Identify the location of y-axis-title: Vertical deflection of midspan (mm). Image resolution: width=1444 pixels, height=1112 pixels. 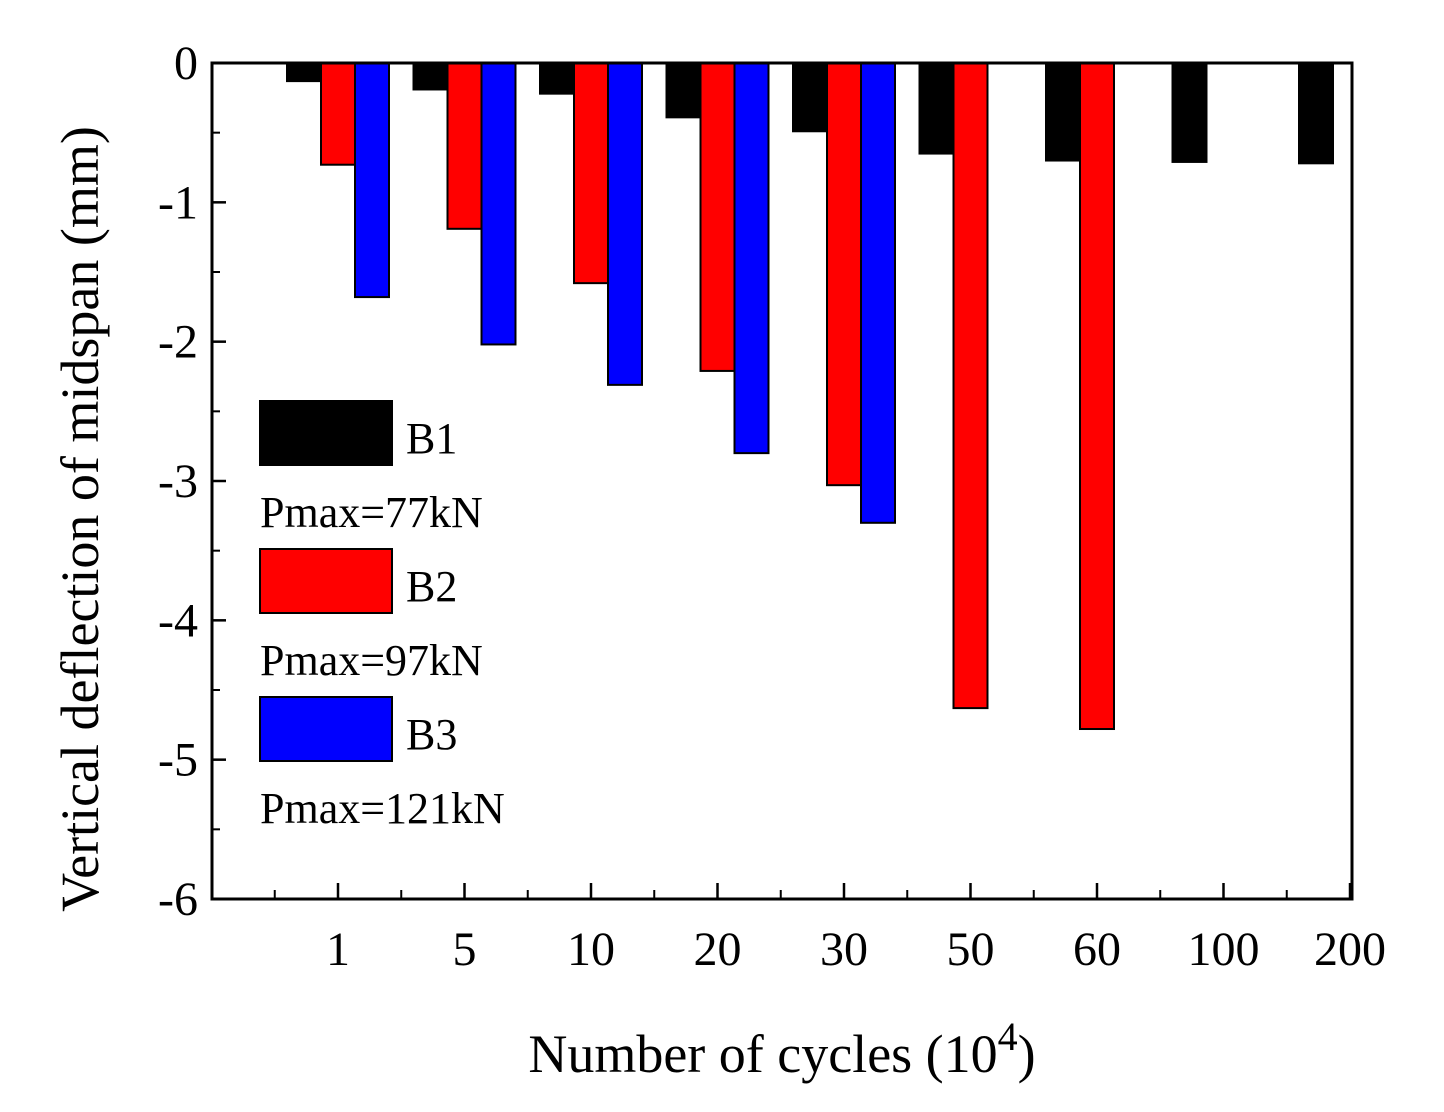
(80, 519).